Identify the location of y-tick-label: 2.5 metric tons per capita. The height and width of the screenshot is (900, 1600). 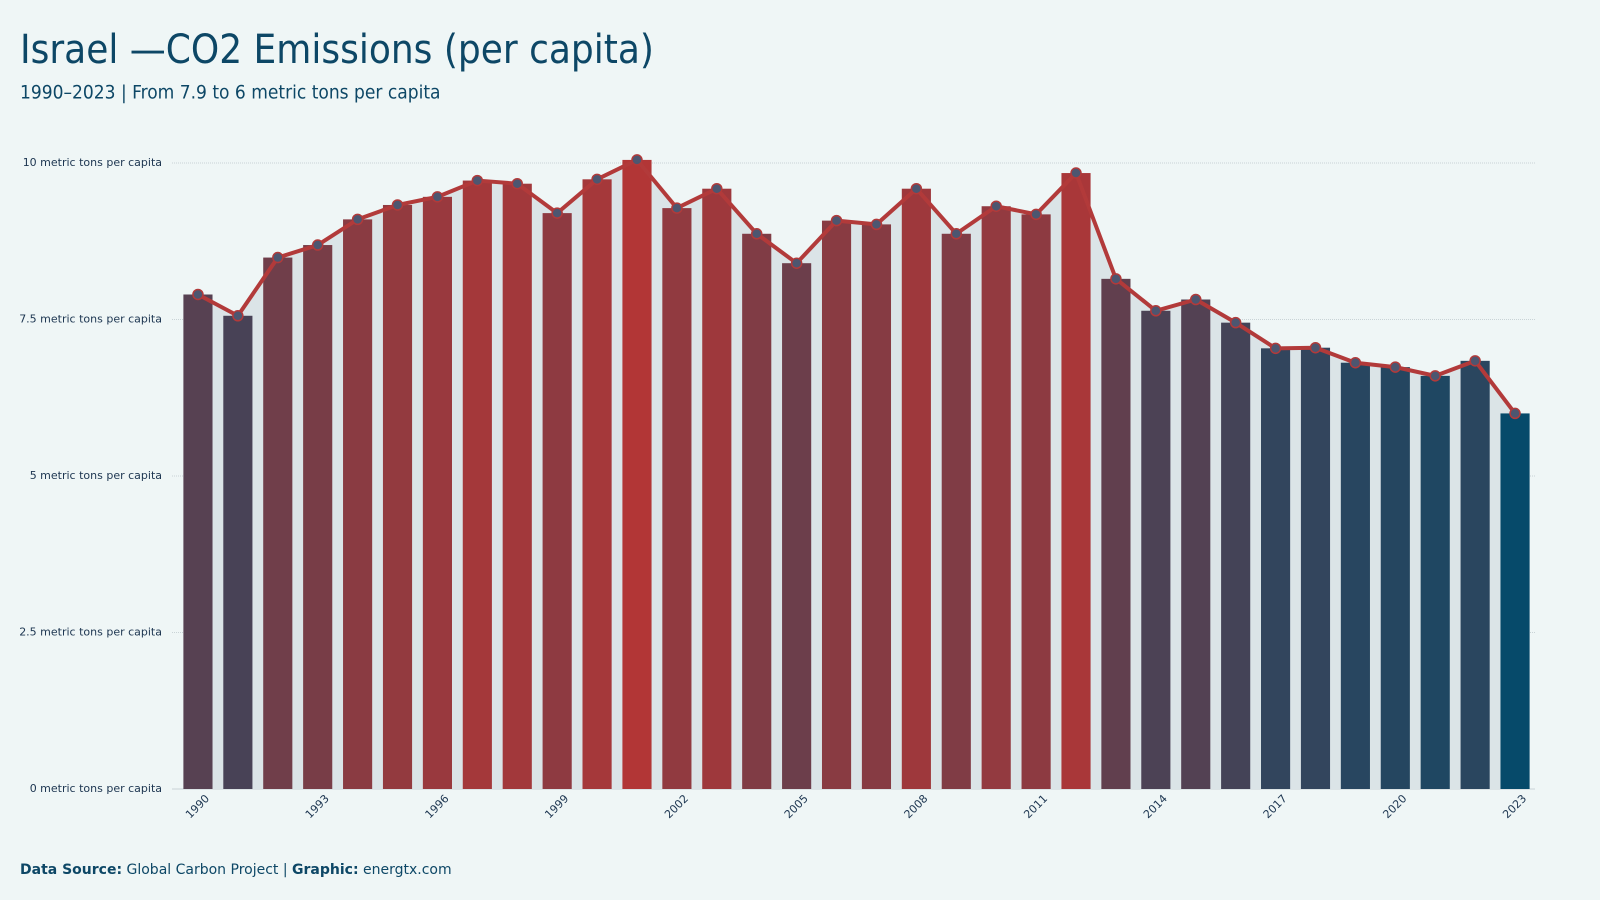
(90, 632).